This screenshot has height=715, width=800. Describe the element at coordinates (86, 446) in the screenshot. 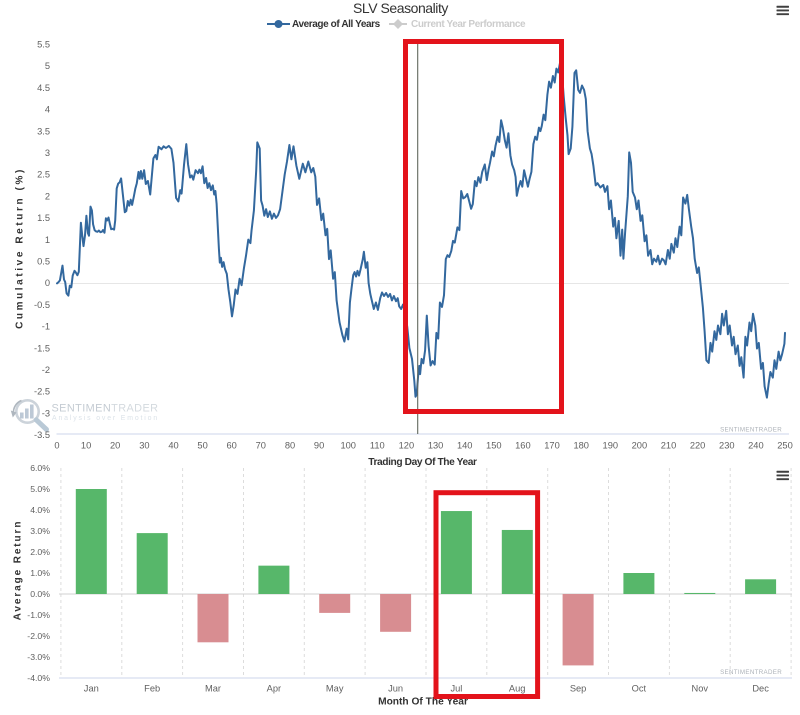

I see `svg-text: 10` at that location.